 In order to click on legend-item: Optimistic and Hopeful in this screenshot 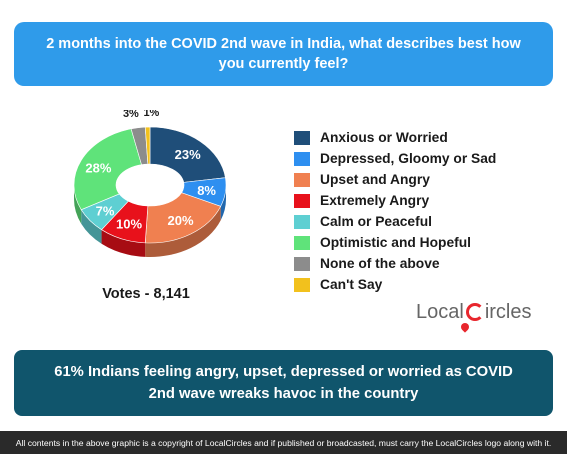, I will do `click(395, 242)`.